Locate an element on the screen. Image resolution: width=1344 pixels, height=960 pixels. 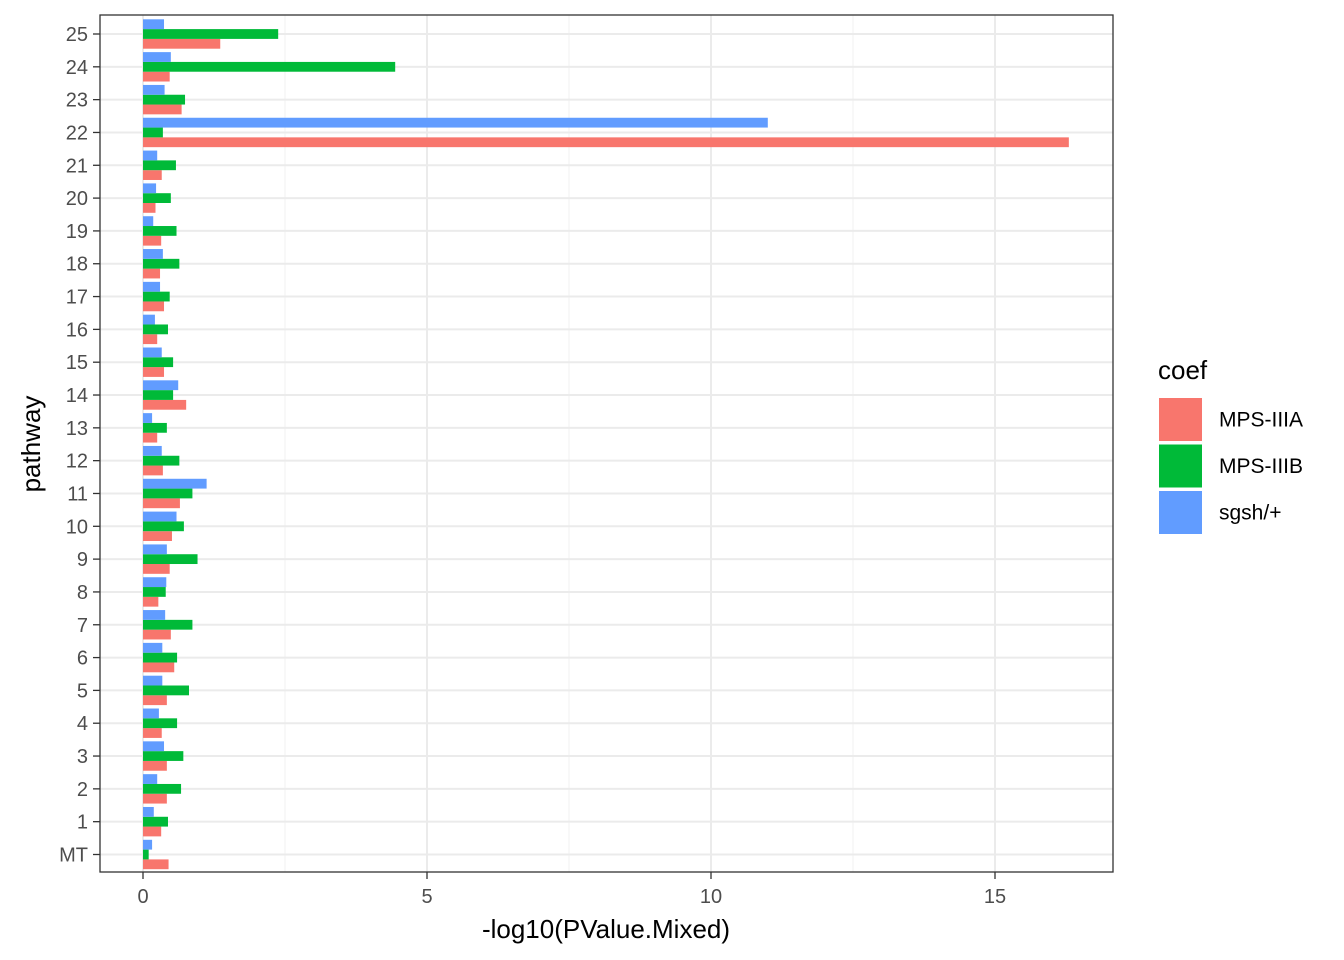
bar-sgsh--pathway-12 is located at coordinates (152, 450).